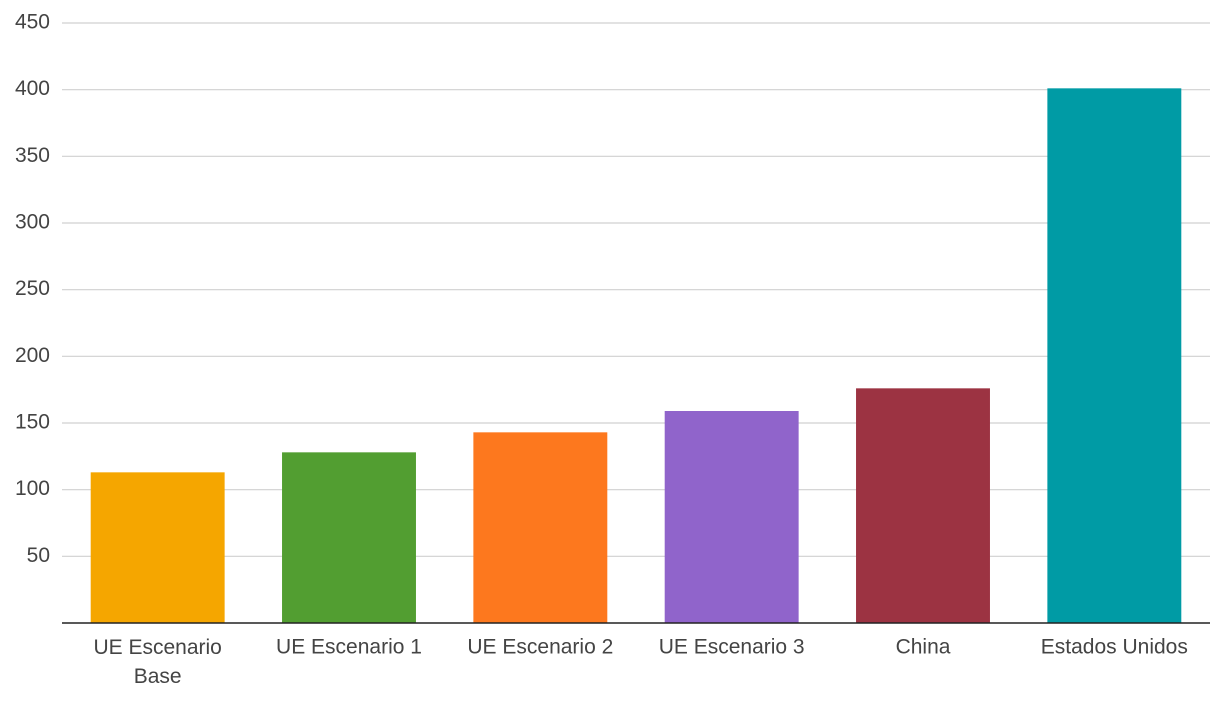 This screenshot has width=1220, height=706. I want to click on y-tick-label: 150, so click(32, 422).